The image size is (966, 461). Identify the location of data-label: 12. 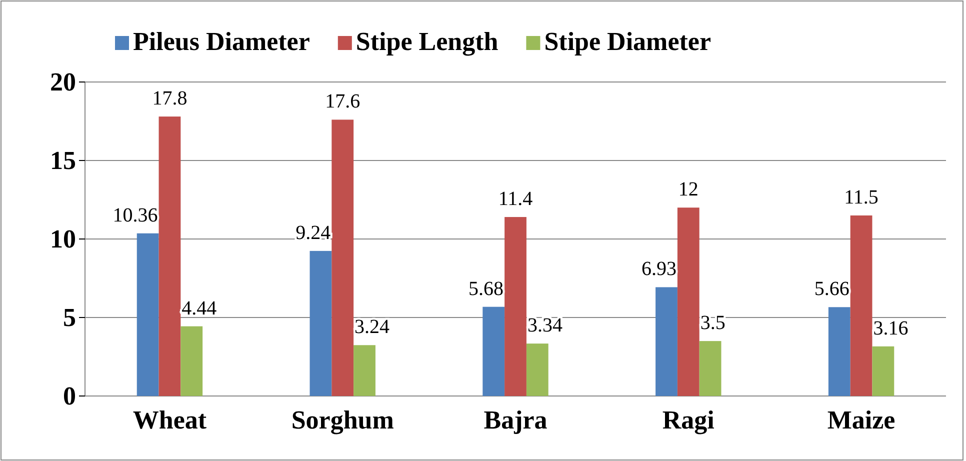
(688, 189).